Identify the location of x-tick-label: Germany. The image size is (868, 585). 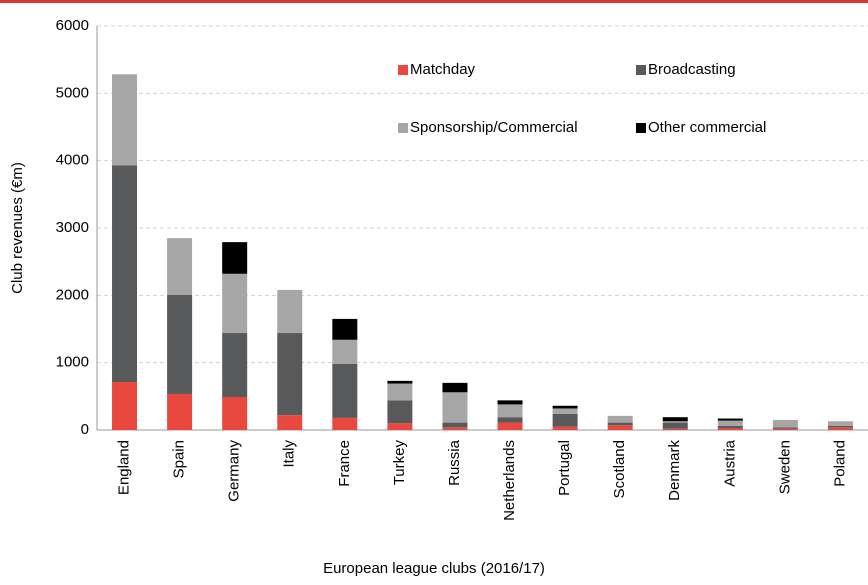
(234, 471).